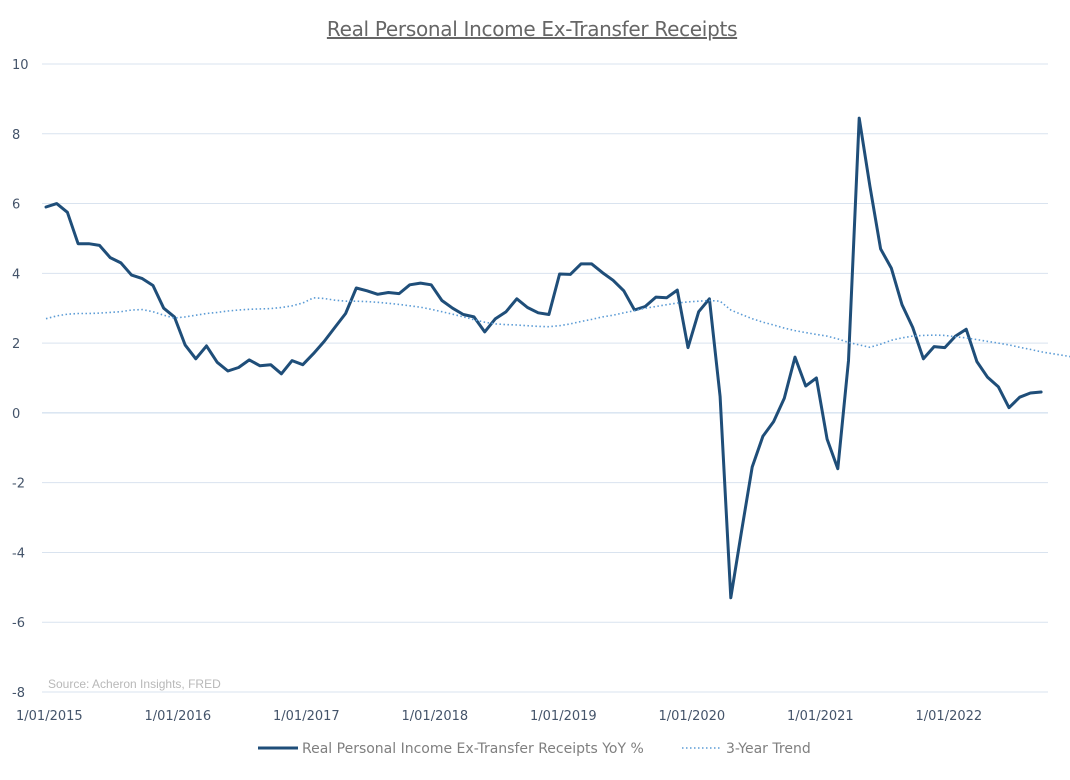 This screenshot has width=1070, height=780. I want to click on y-tick-label-7: -4, so click(18, 553).